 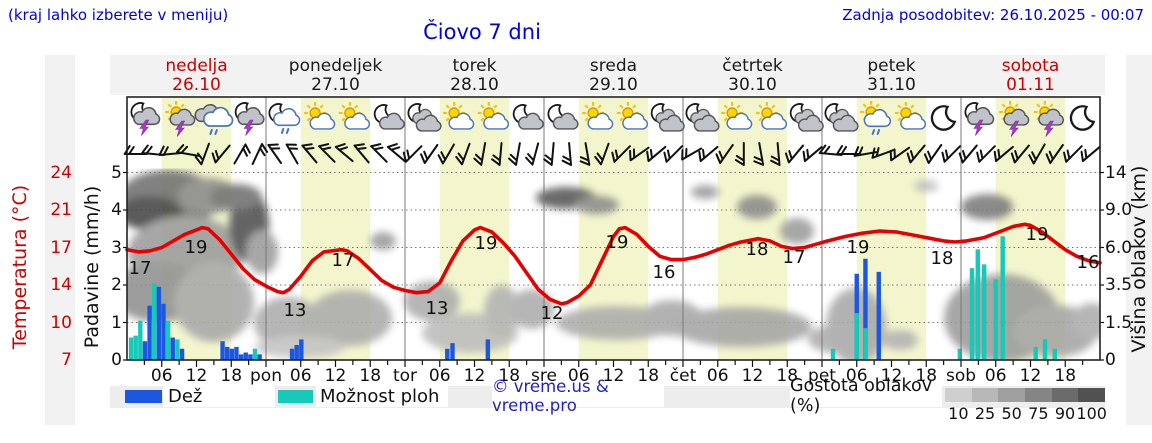 I want to click on density-tick-label: 75, so click(x=1038, y=413).